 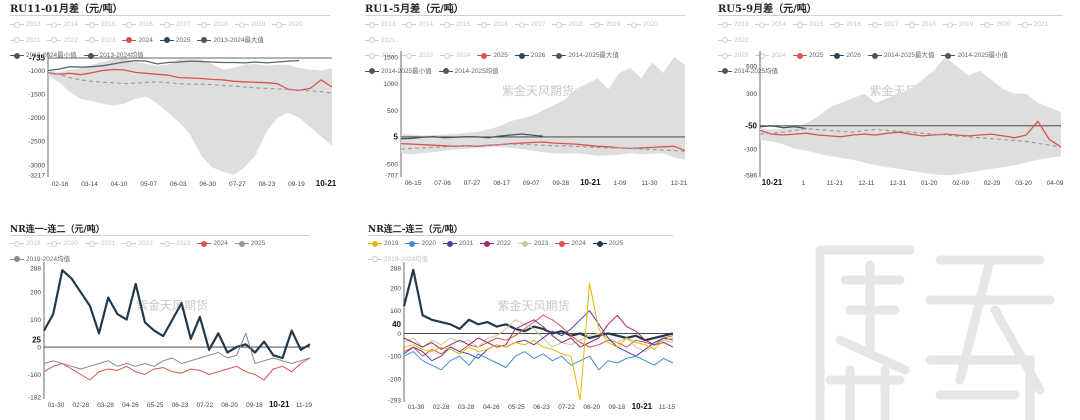 What do you see at coordinates (416, 407) in the screenshot?
I see `x-tick-label: 01-30` at bounding box center [416, 407].